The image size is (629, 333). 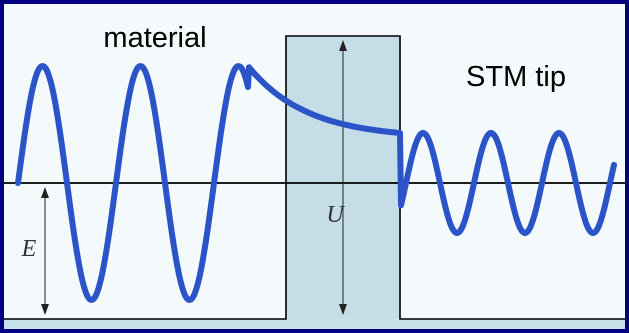 What do you see at coordinates (516, 77) in the screenshot?
I see `stm-tip-label: STM tip` at bounding box center [516, 77].